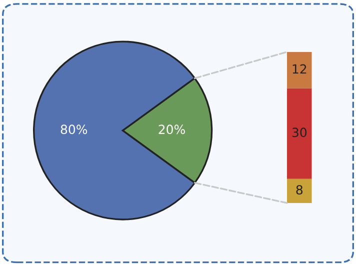  What do you see at coordinates (171, 129) in the screenshot?
I see `data-label: 20%` at bounding box center [171, 129].